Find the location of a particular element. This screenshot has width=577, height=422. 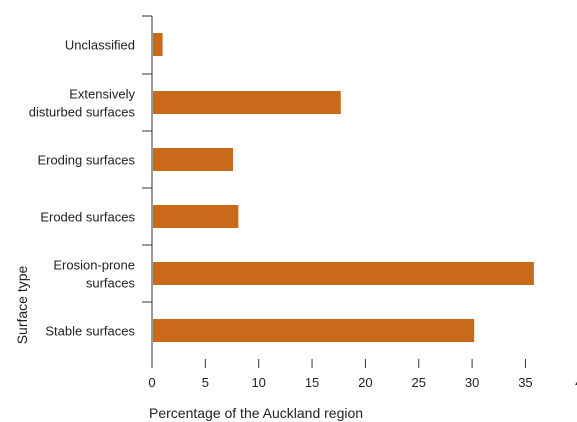

category-label: Stable surfaces is located at coordinates (90, 331).